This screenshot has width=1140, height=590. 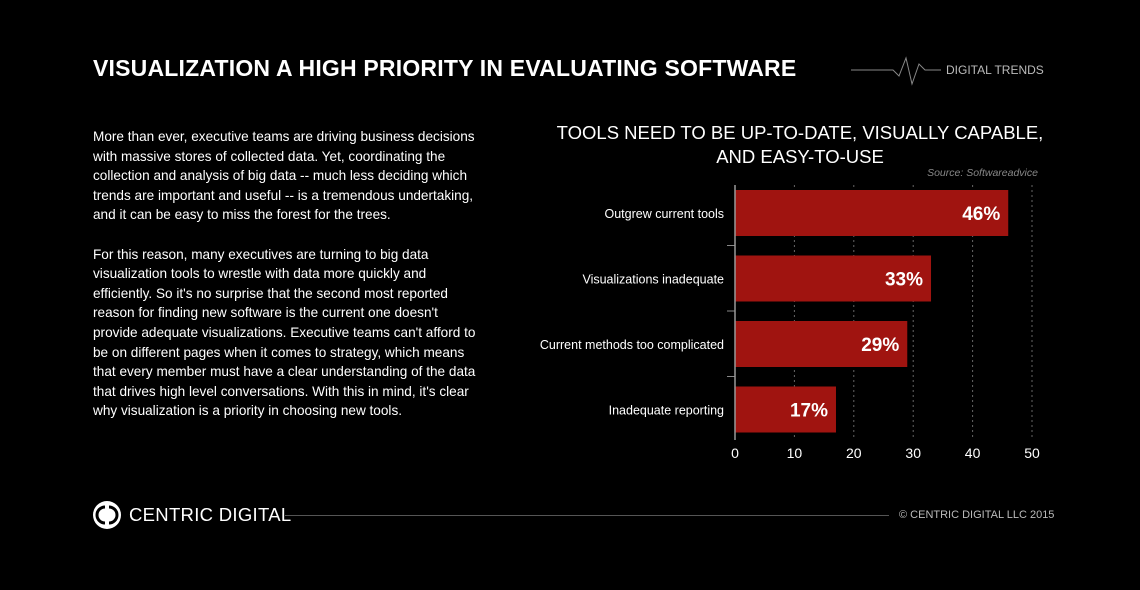 What do you see at coordinates (982, 173) in the screenshot?
I see `chart-source: Source: Softwareadvice` at bounding box center [982, 173].